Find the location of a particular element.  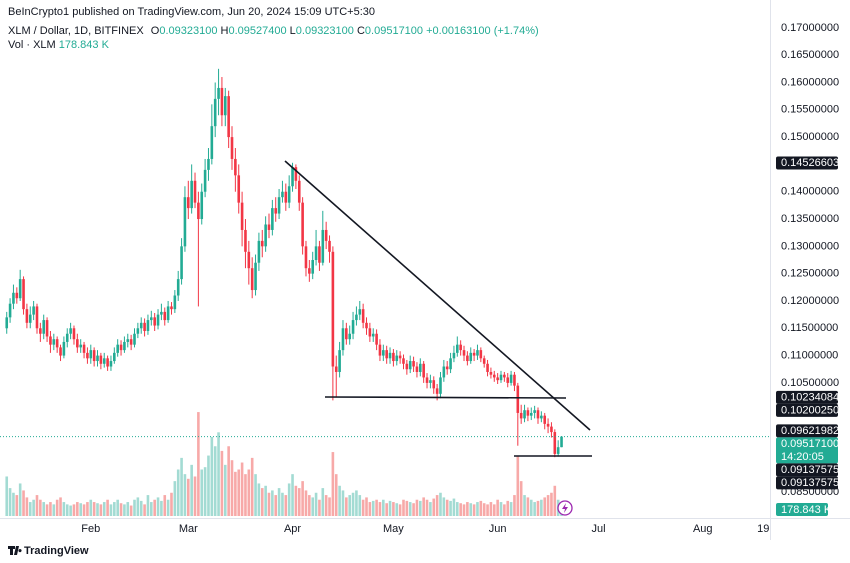

support-line is located at coordinates (445, 397).